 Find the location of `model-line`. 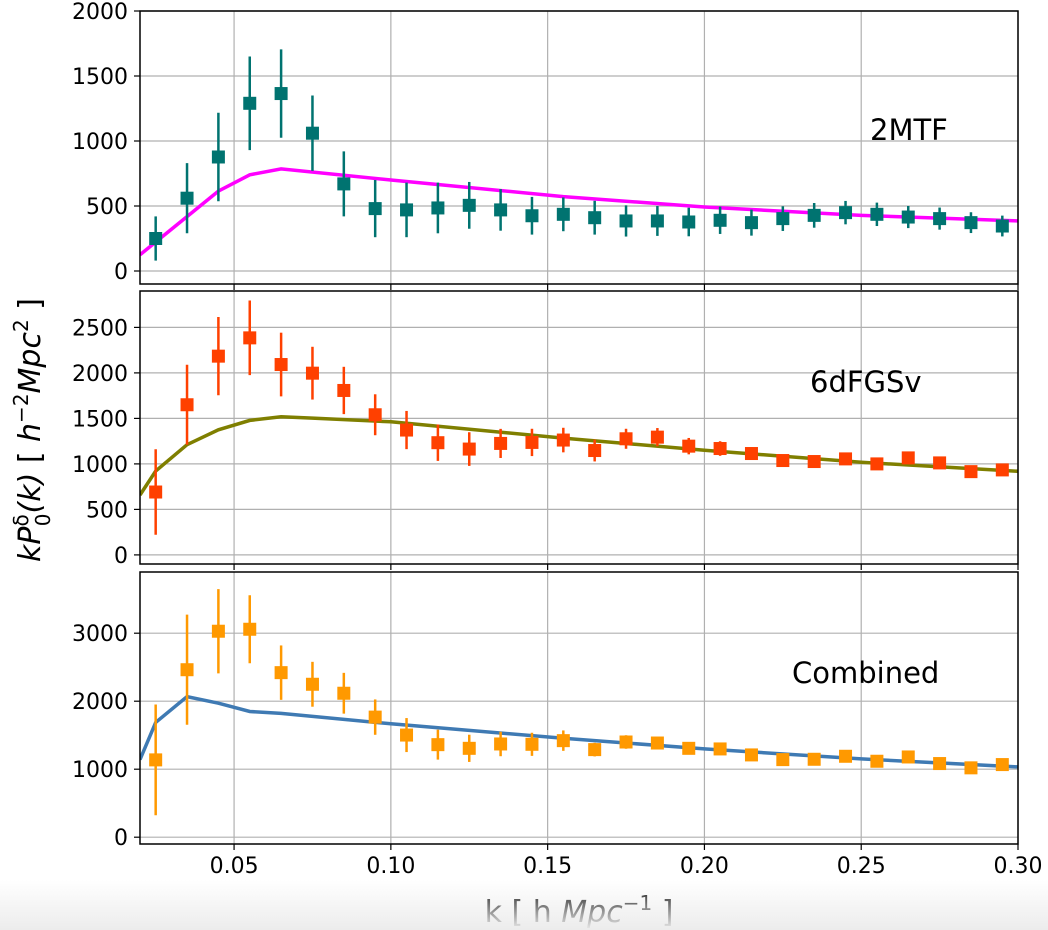

model-line is located at coordinates (579, 455).